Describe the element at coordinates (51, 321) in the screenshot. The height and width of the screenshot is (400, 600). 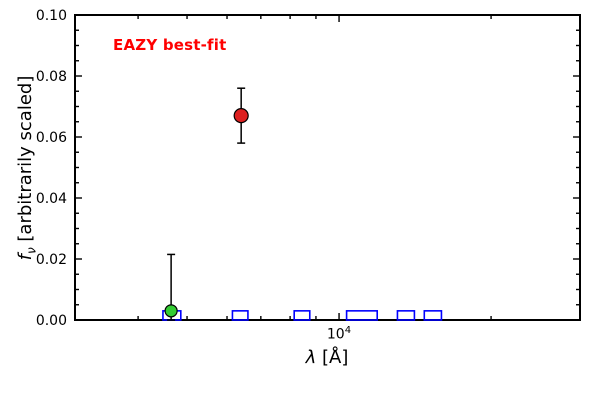
I see `y-tick-label: 0.00` at that location.